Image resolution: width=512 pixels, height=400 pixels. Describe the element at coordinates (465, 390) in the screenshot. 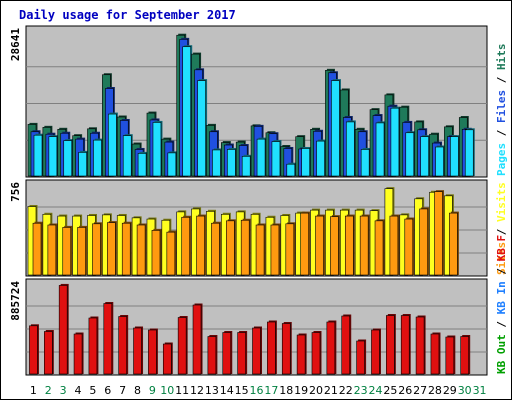

I see `day-label-30: 30` at that location.